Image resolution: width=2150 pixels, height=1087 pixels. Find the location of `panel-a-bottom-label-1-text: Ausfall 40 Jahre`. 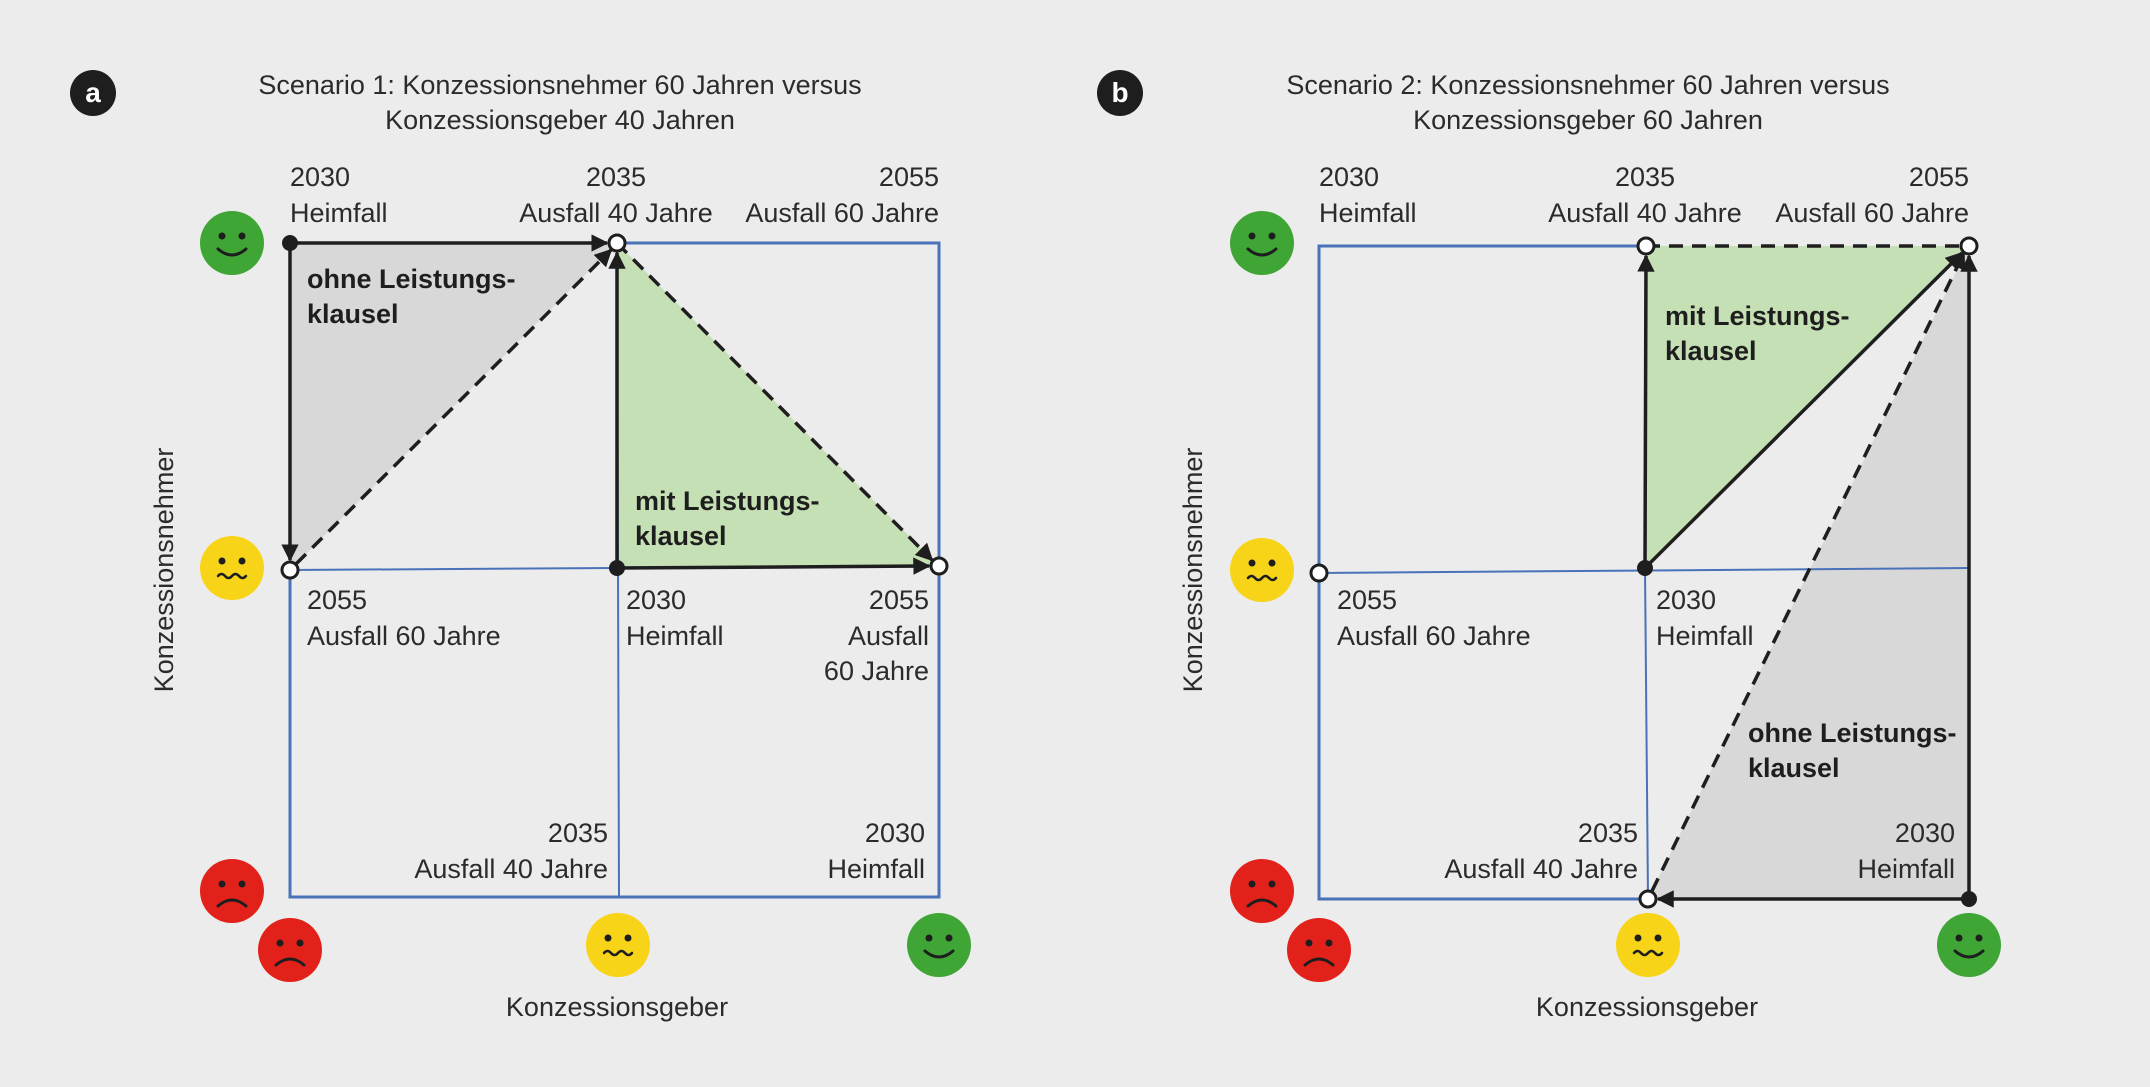

panel-a-bottom-label-1-text: Ausfall 40 Jahre is located at coordinates (511, 869).